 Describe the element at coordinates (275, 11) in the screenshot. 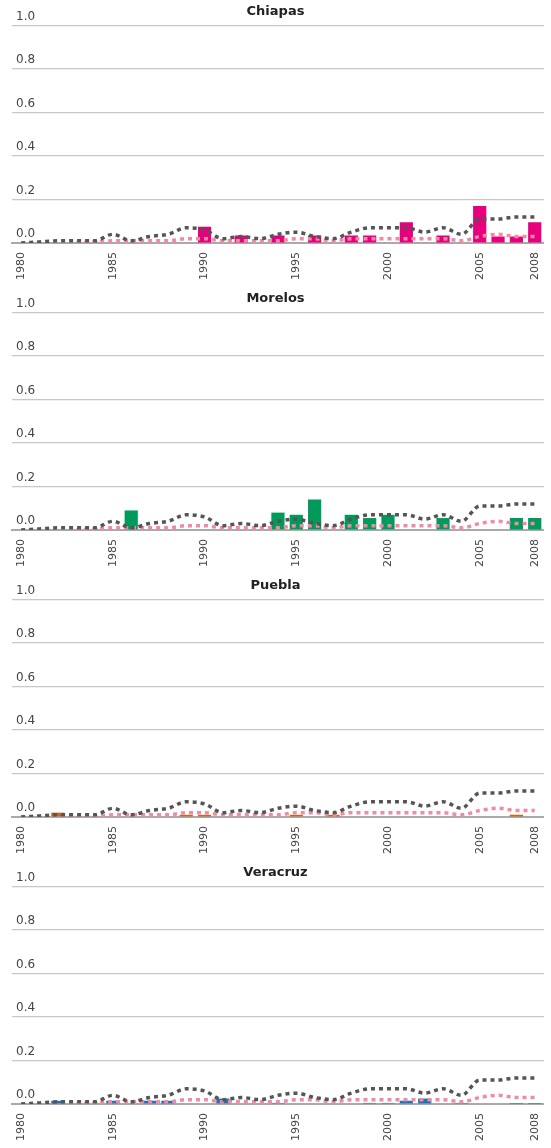

I see `chart-title: Chiapas` at that location.